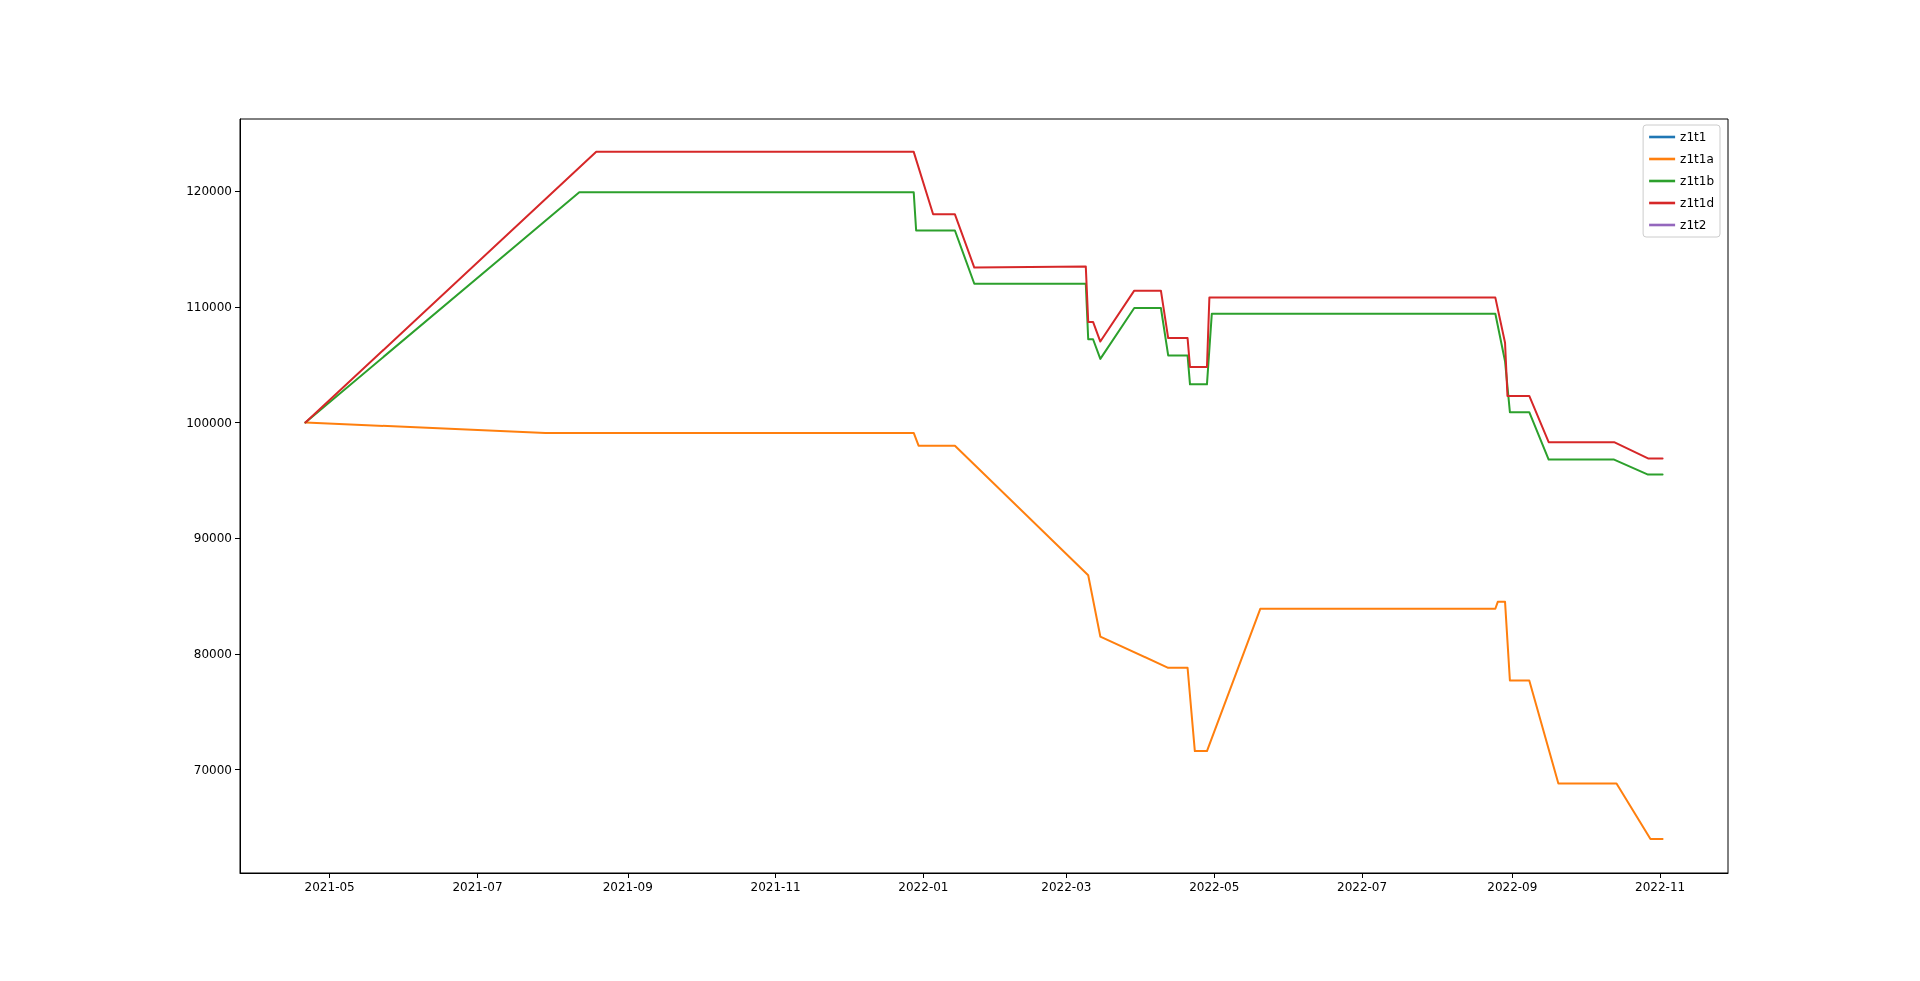 This screenshot has width=1920, height=981. Describe the element at coordinates (329, 887) in the screenshot. I see `x-tick-label: 2021-05` at that location.